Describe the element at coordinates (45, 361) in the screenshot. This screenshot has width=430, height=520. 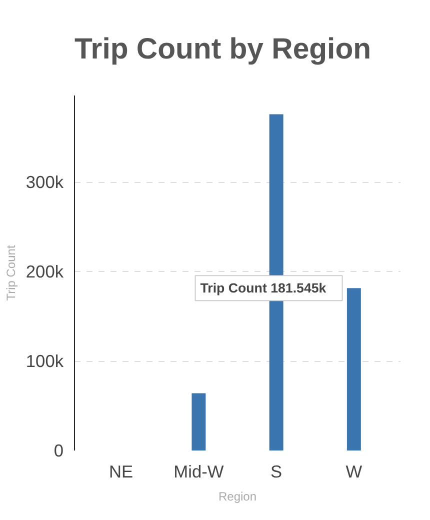
I see `y-tick-label: 100k` at that location.